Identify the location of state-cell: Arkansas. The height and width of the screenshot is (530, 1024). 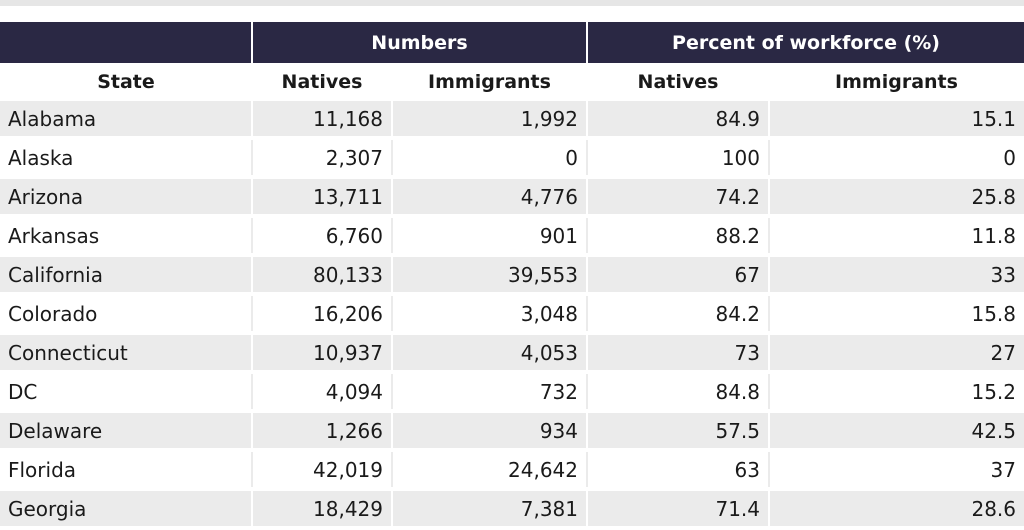
(126, 236).